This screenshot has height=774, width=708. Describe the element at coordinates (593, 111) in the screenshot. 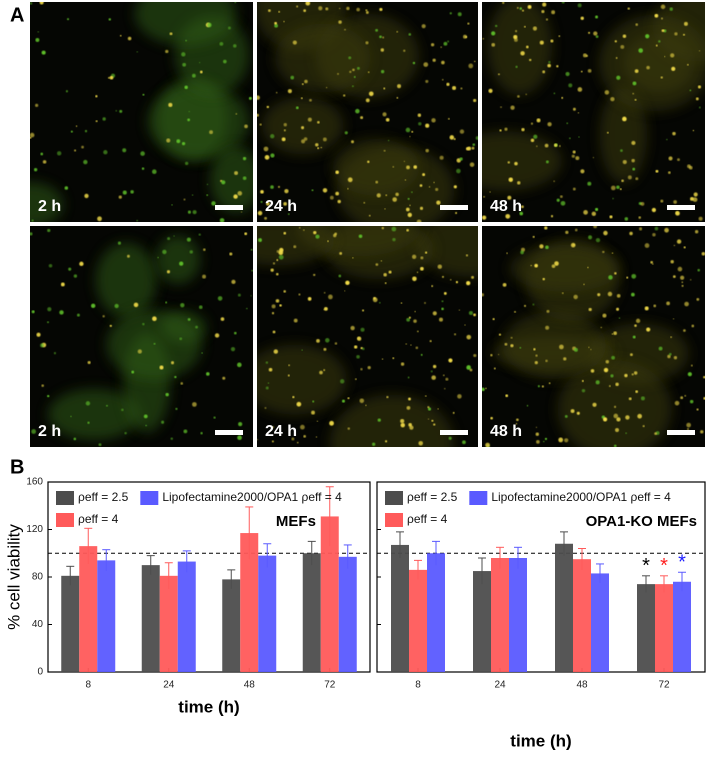

I see `cells` at that location.